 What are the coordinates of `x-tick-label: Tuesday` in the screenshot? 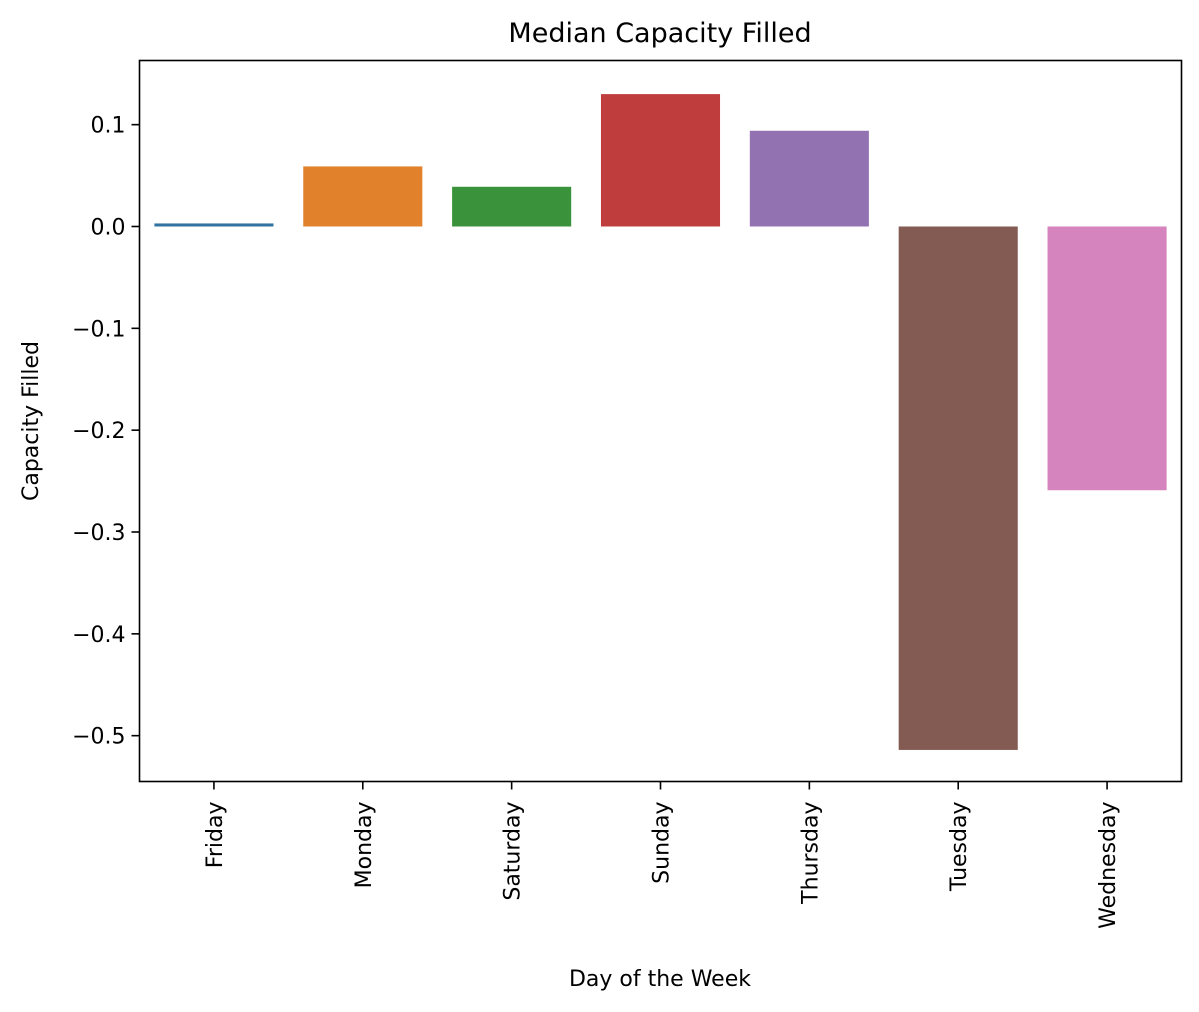 It's located at (959, 847).